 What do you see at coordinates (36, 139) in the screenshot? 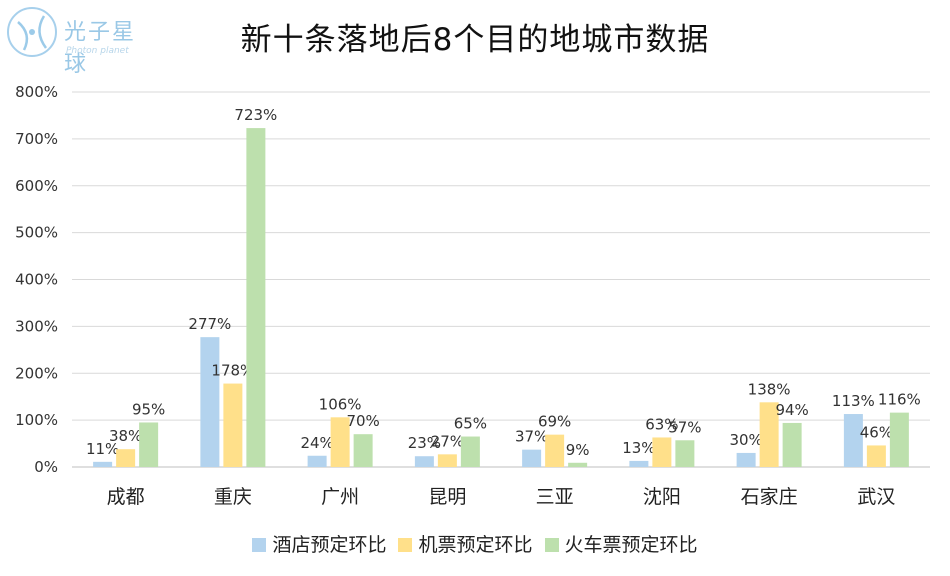
I see `y-tick-label: 700%` at bounding box center [36, 139].